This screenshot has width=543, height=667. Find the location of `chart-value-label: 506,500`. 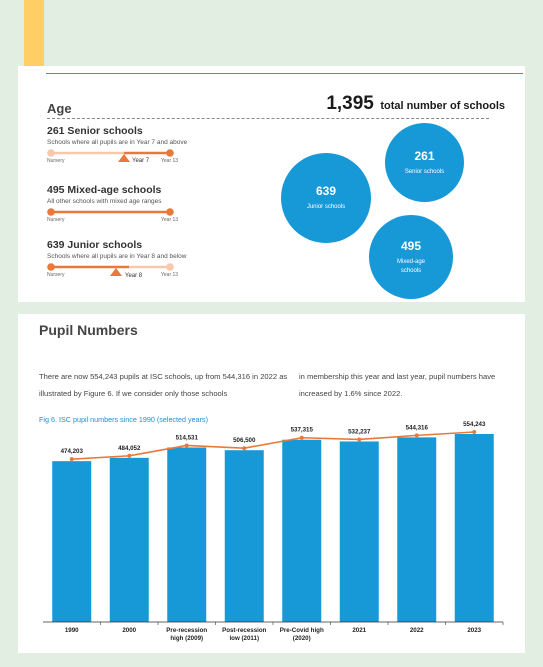

chart-value-label: 506,500 is located at coordinates (244, 440).